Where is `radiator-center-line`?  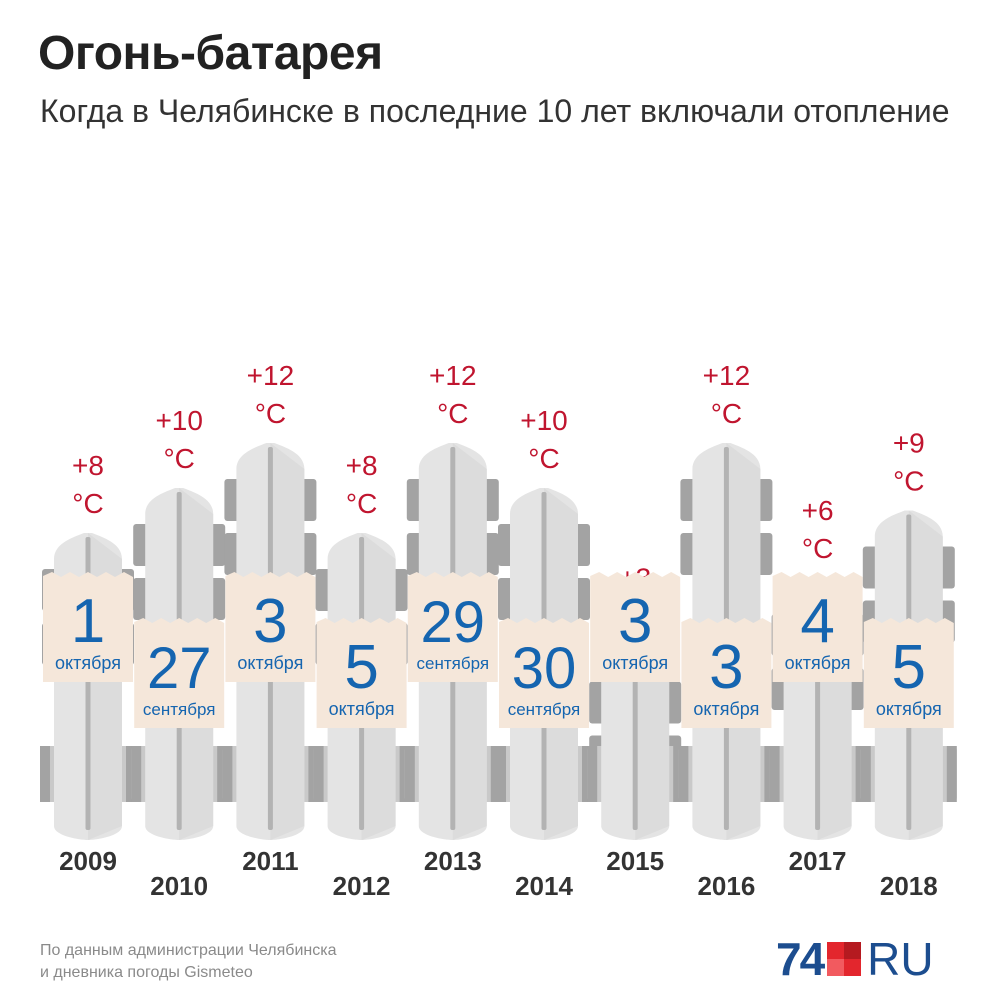
radiator-center-line is located at coordinates (635, 739).